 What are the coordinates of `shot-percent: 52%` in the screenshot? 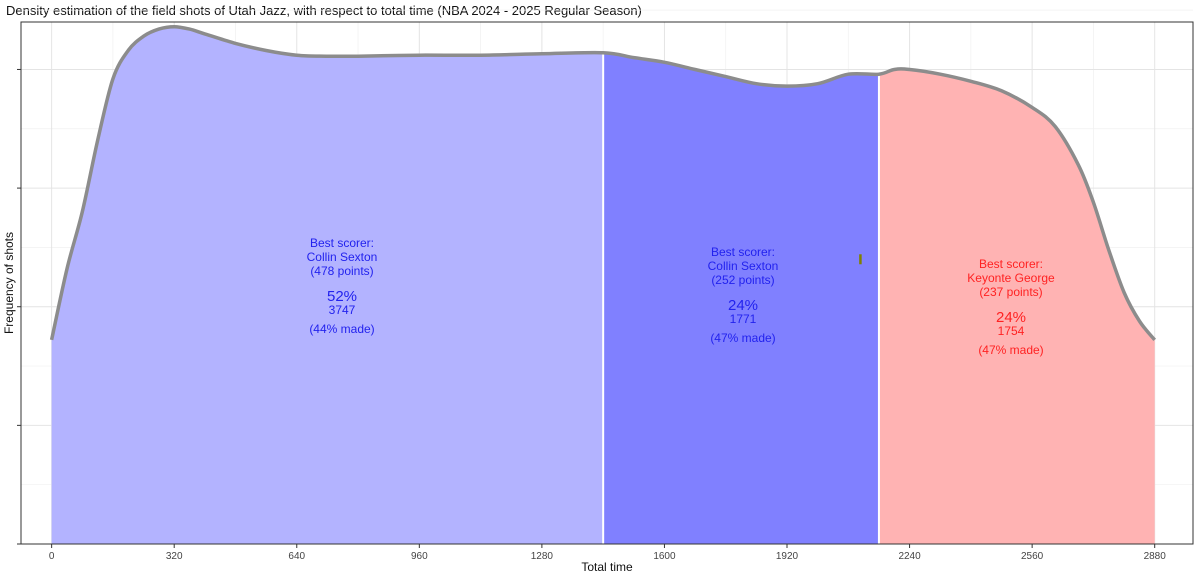 It's located at (342, 296).